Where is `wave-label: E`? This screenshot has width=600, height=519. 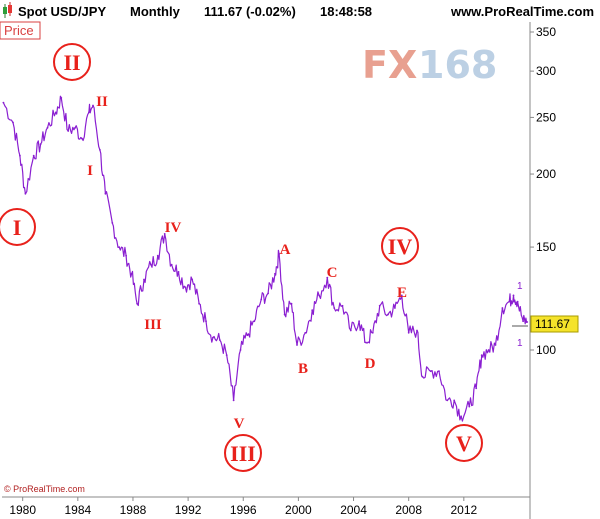 wave-label: E is located at coordinates (402, 293).